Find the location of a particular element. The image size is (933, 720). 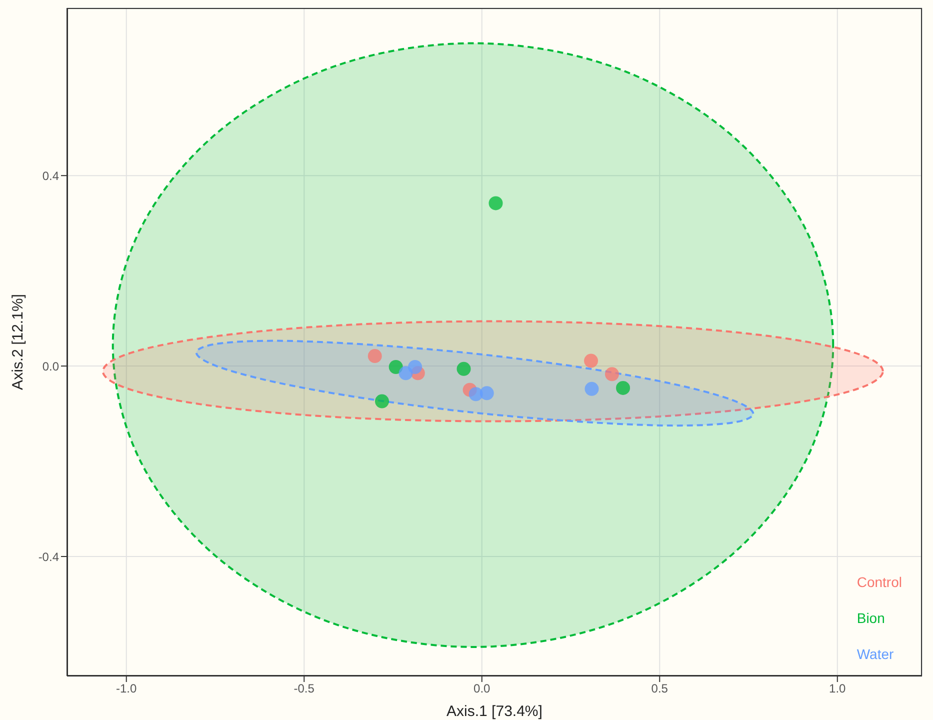

y-tick-label: -0.4 is located at coordinates (49, 557).